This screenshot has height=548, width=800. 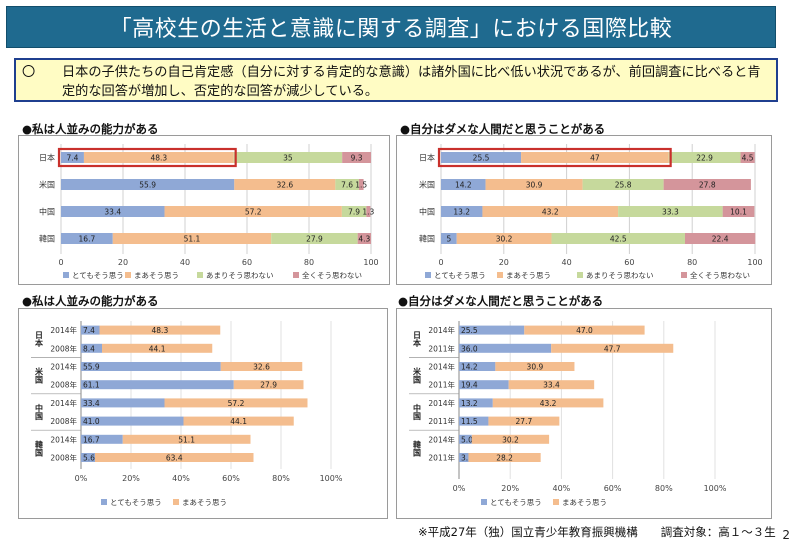 What do you see at coordinates (469, 367) in the screenshot?
I see `data-label: 14.2` at bounding box center [469, 367].